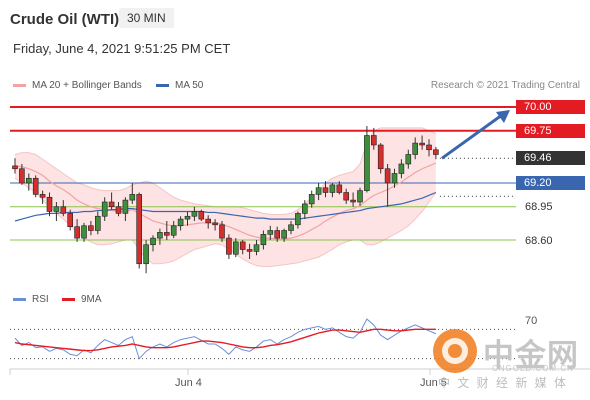 Image resolution: width=590 pixels, height=400 pixels. Describe the element at coordinates (40, 299) in the screenshot. I see `legend-rsi-label: RSI` at that location.